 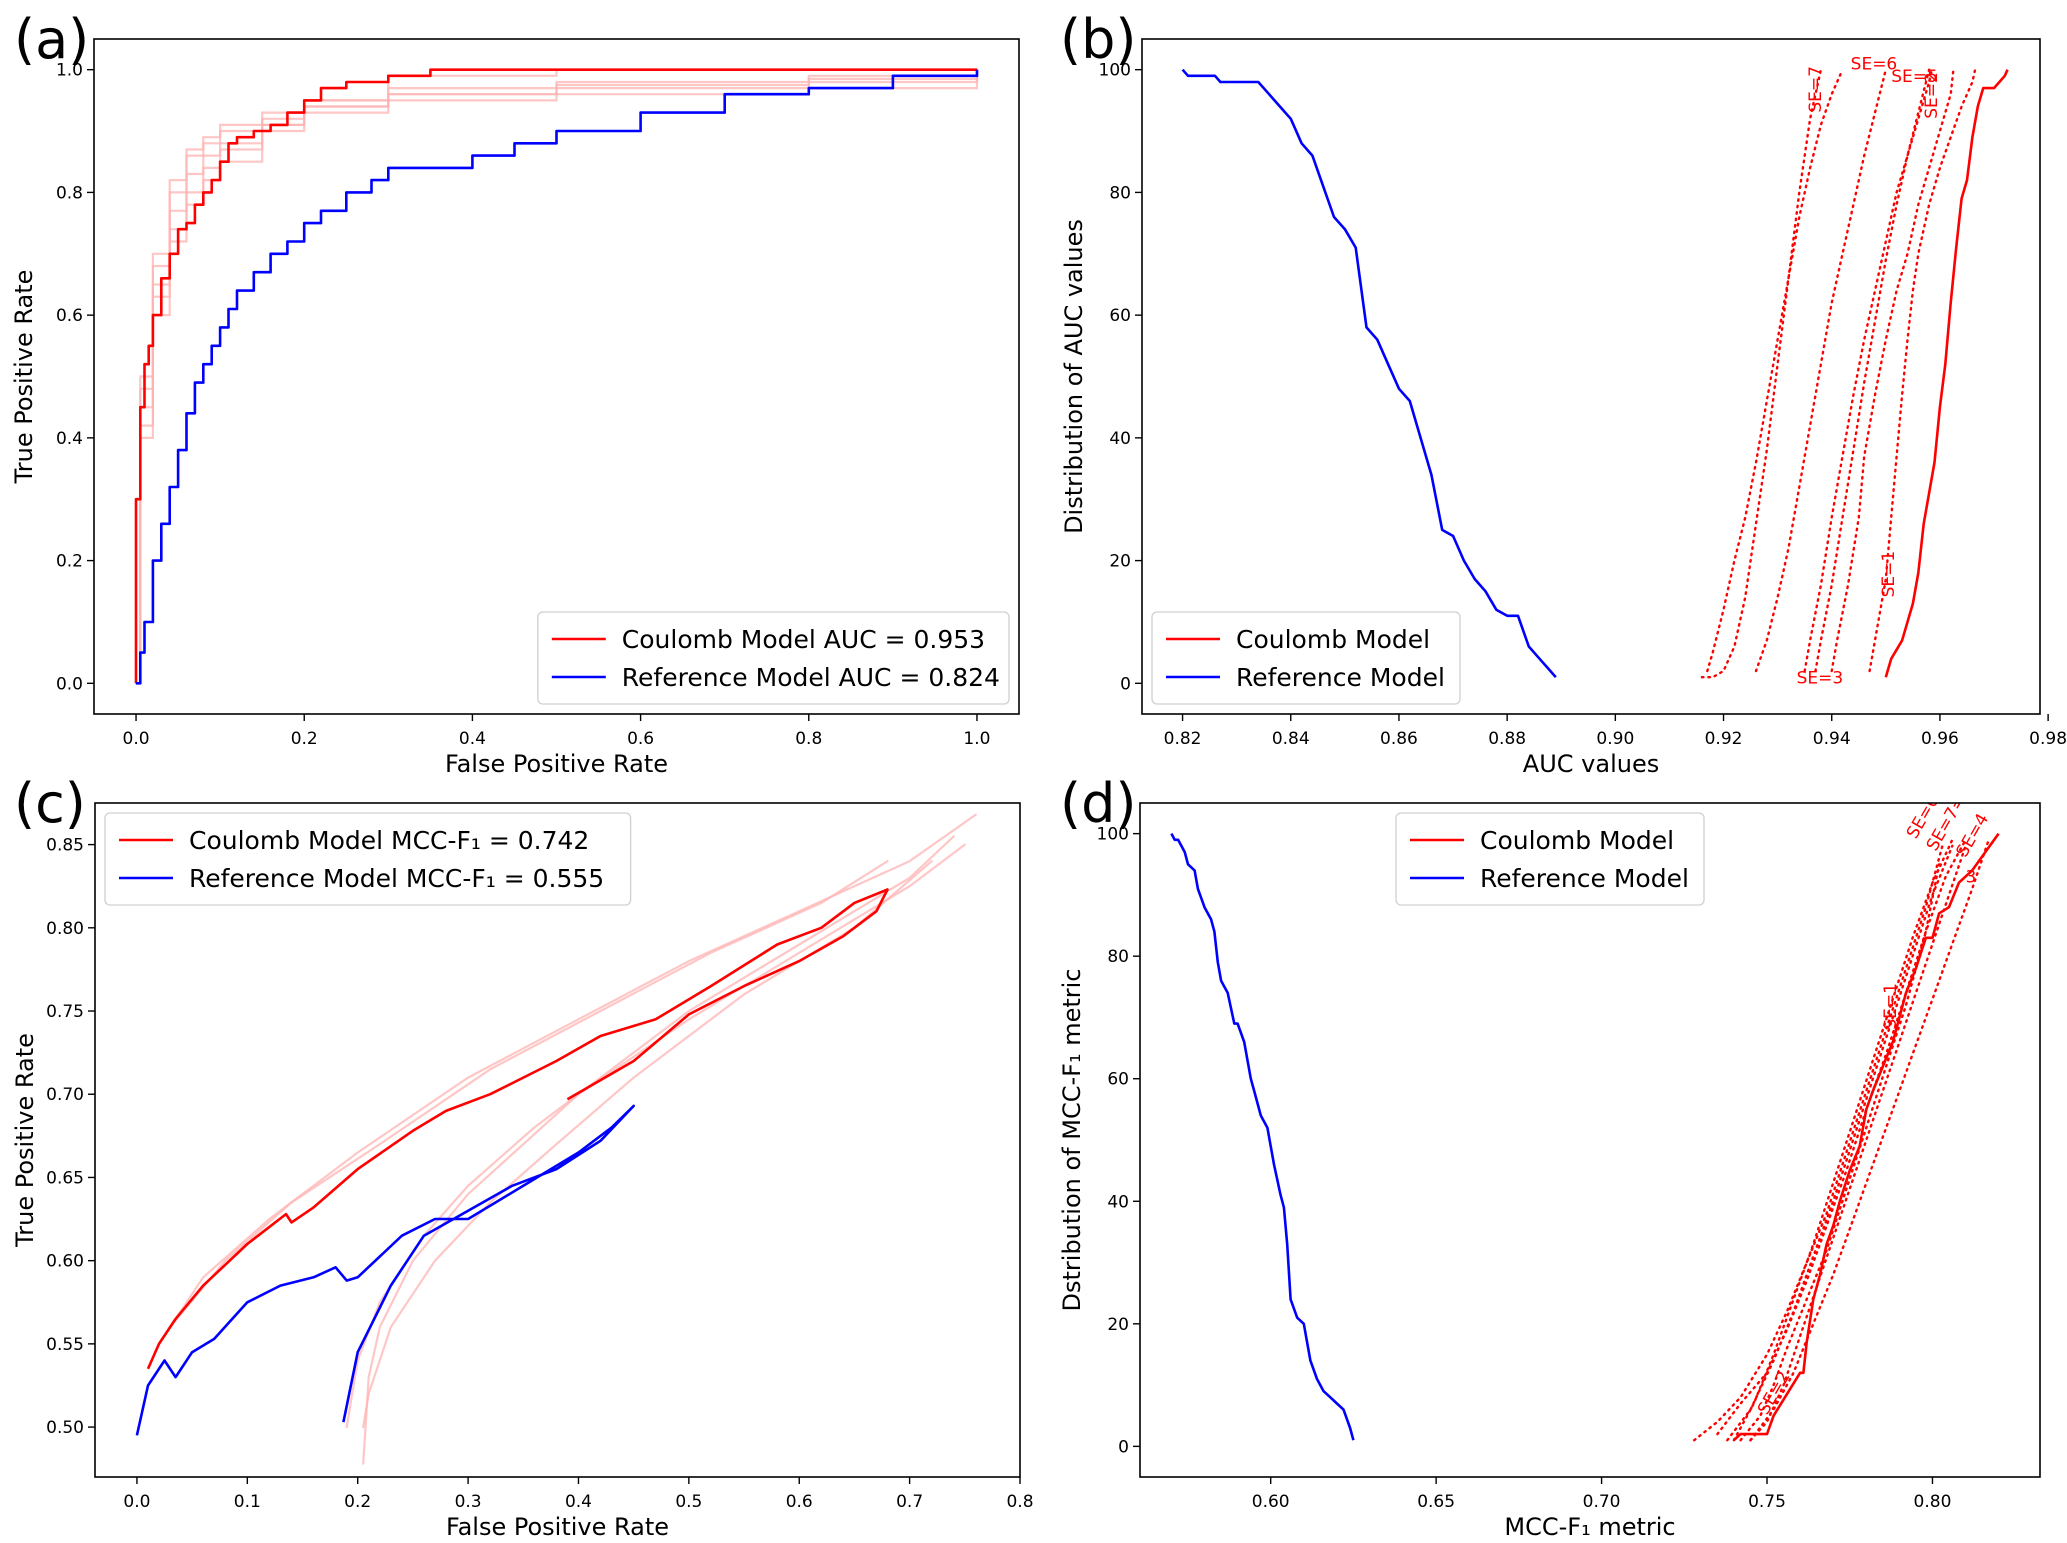 What do you see at coordinates (69, 684) in the screenshot?
I see `y-tick-label: 0.0` at bounding box center [69, 684].